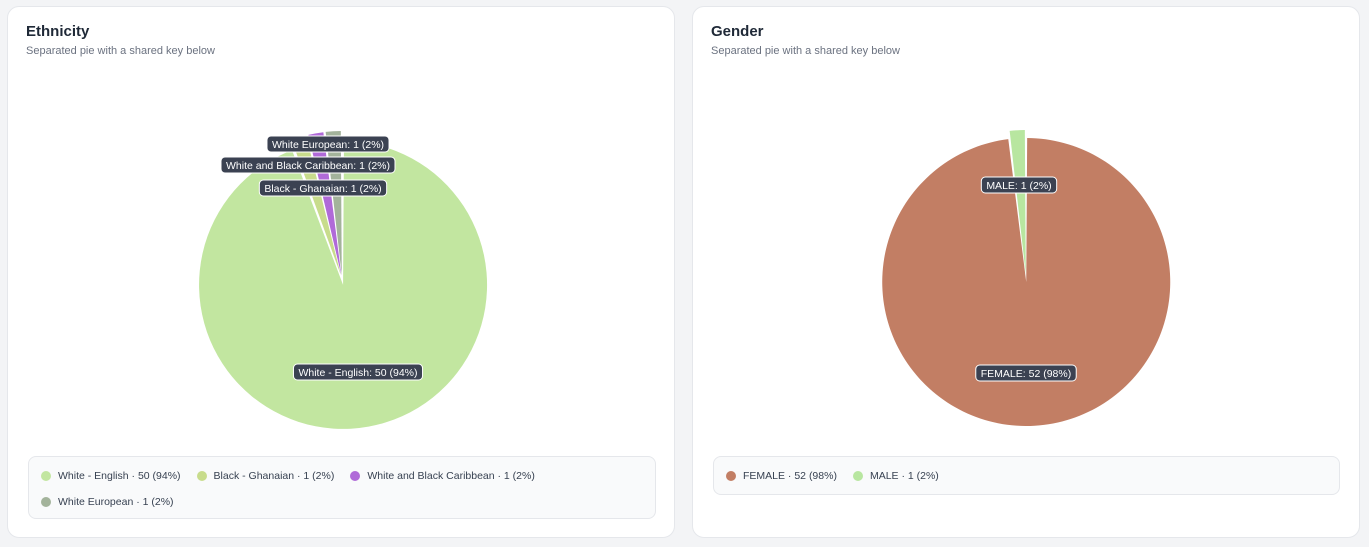 The height and width of the screenshot is (547, 1369). I want to click on slice-label-white-english: White - English: 50 (94%), so click(358, 372).